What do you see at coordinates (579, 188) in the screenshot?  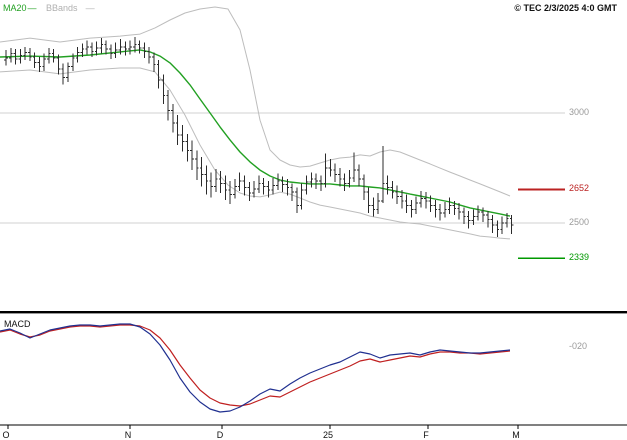 I see `resistance-level-label: 2652` at bounding box center [579, 188].